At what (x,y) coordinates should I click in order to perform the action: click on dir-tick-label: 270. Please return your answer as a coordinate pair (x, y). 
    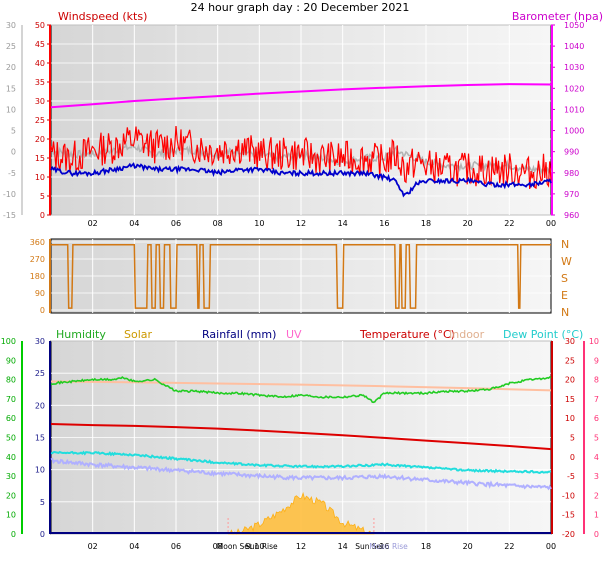
    Looking at the image, I should click on (37, 259).